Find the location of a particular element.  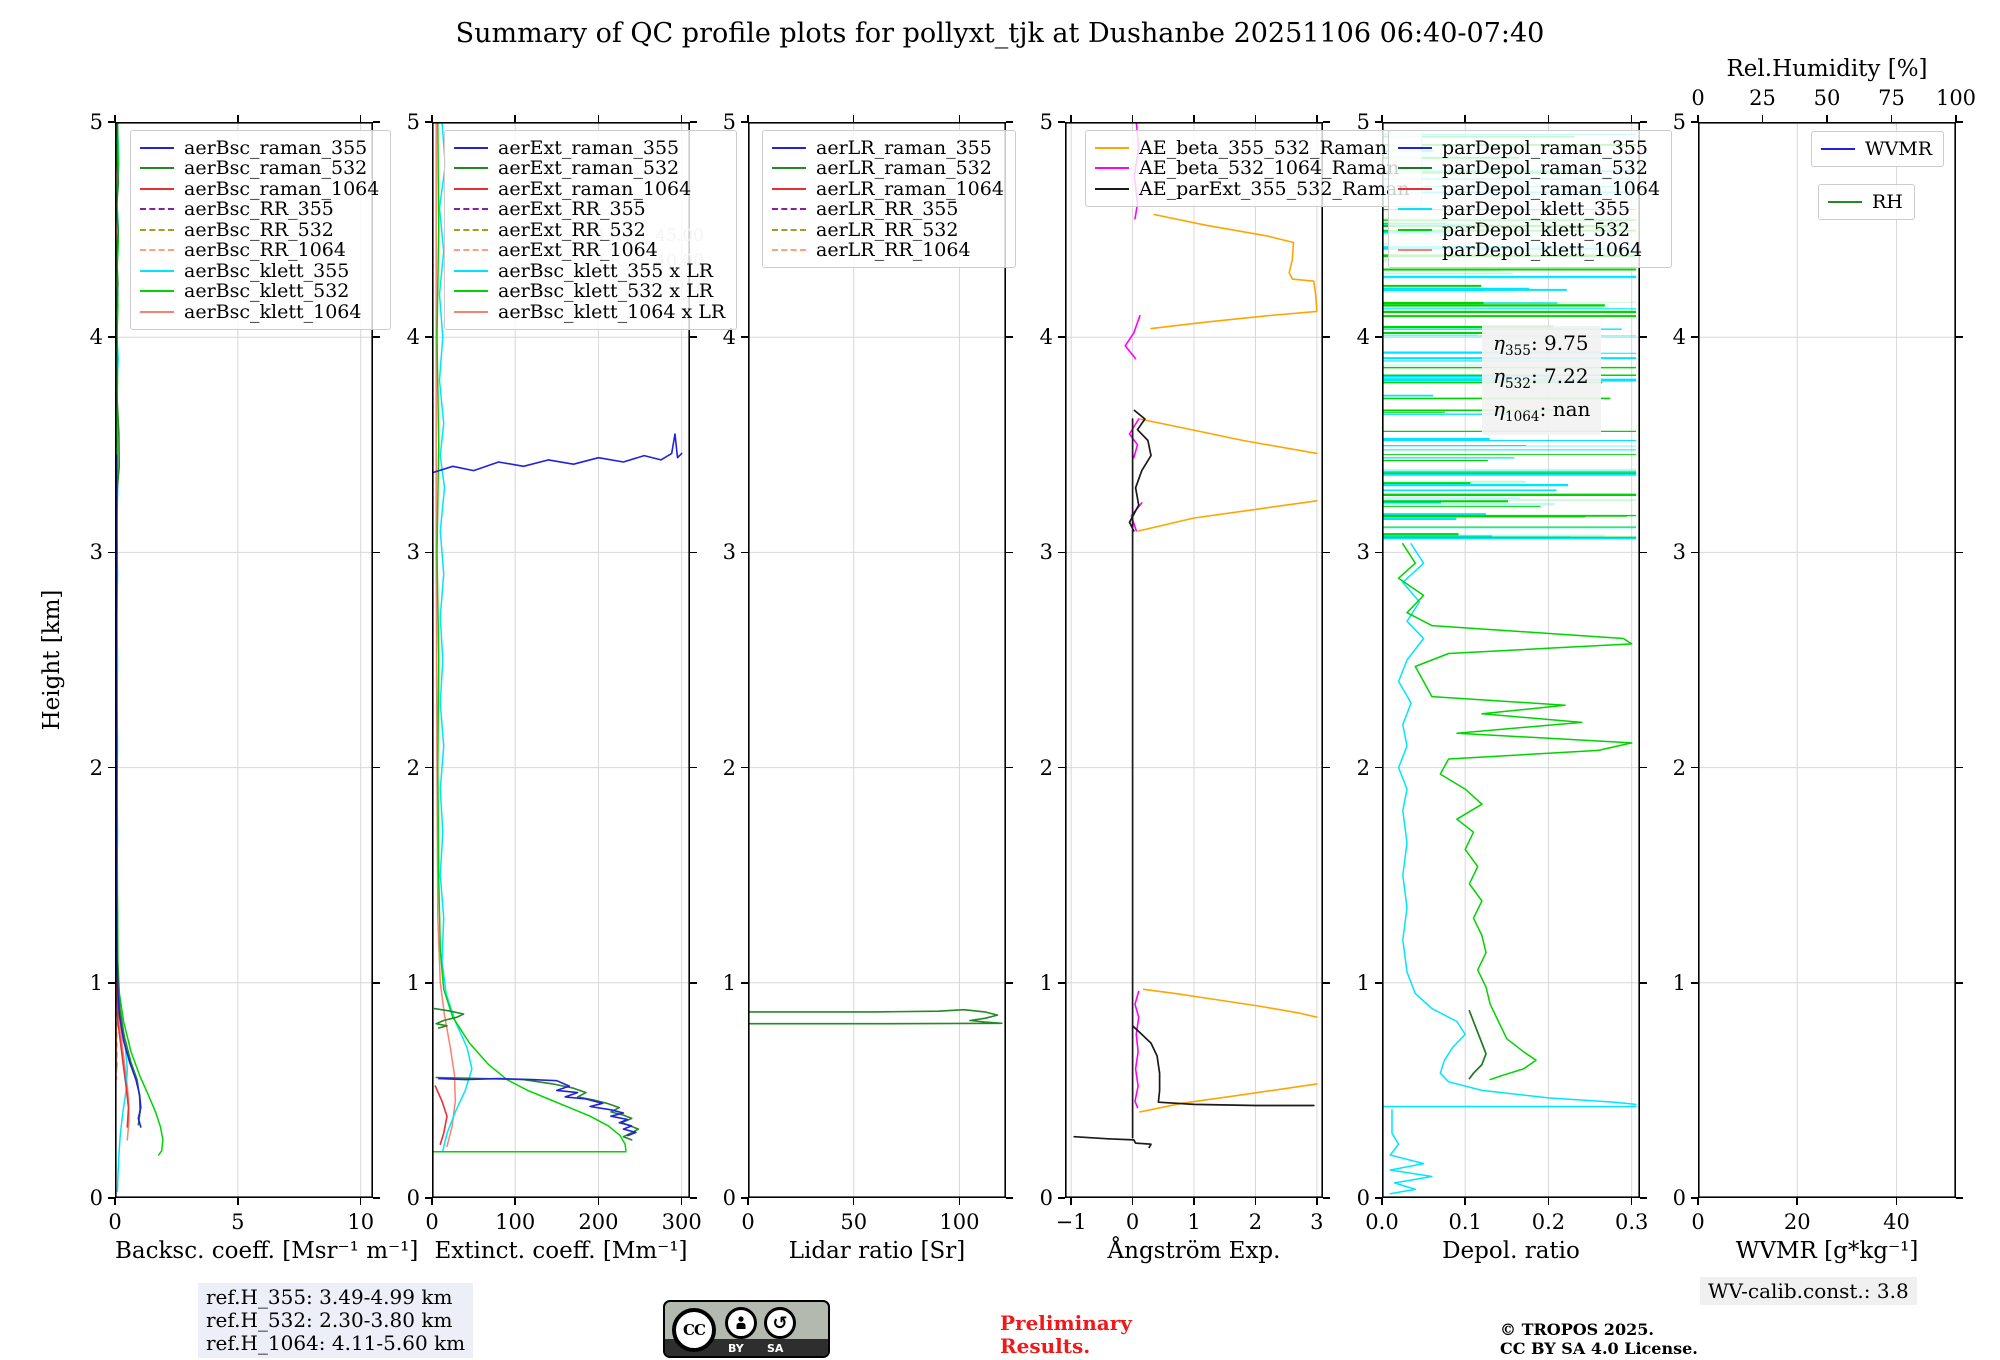

top-axis-tick-label: 50 is located at coordinates (1827, 98).